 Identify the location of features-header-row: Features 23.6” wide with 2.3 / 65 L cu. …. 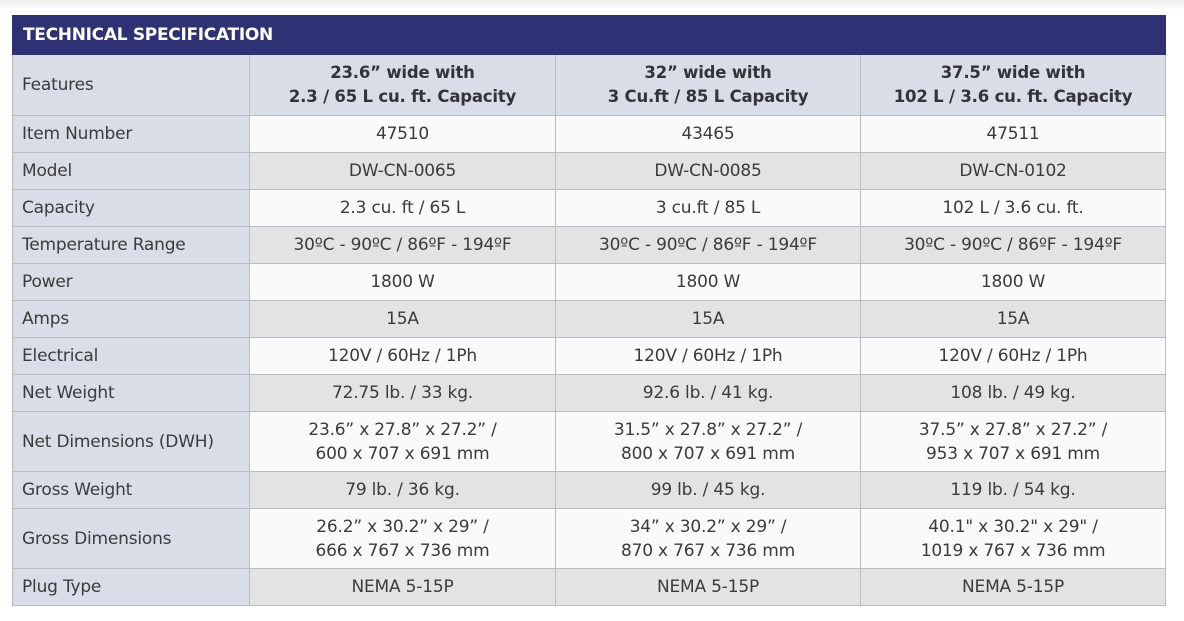
(589, 85).